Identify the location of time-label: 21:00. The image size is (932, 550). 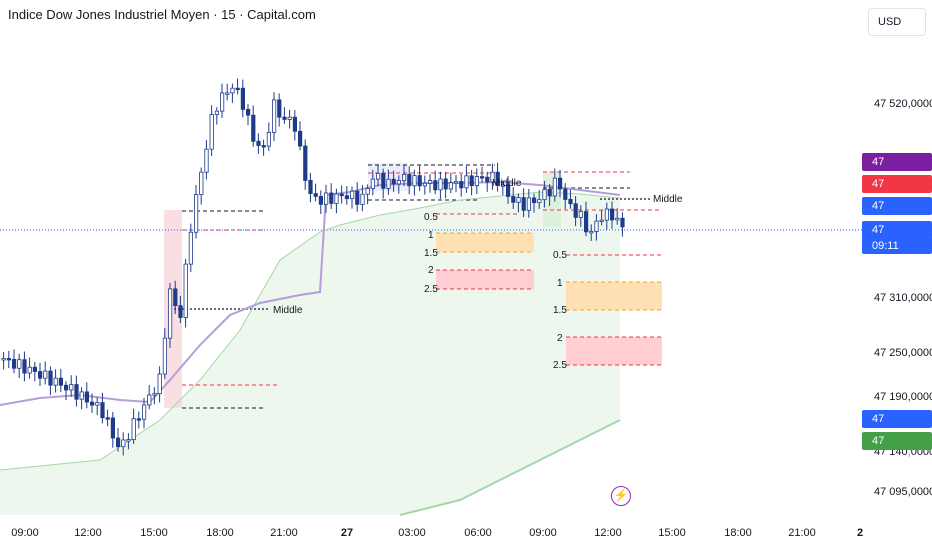
(284, 533).